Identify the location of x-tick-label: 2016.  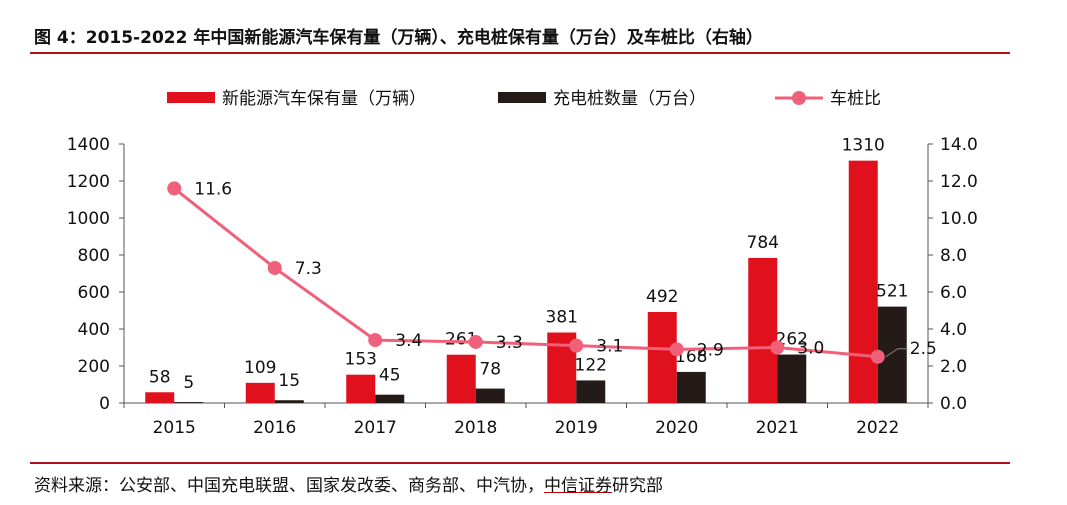
(274, 428).